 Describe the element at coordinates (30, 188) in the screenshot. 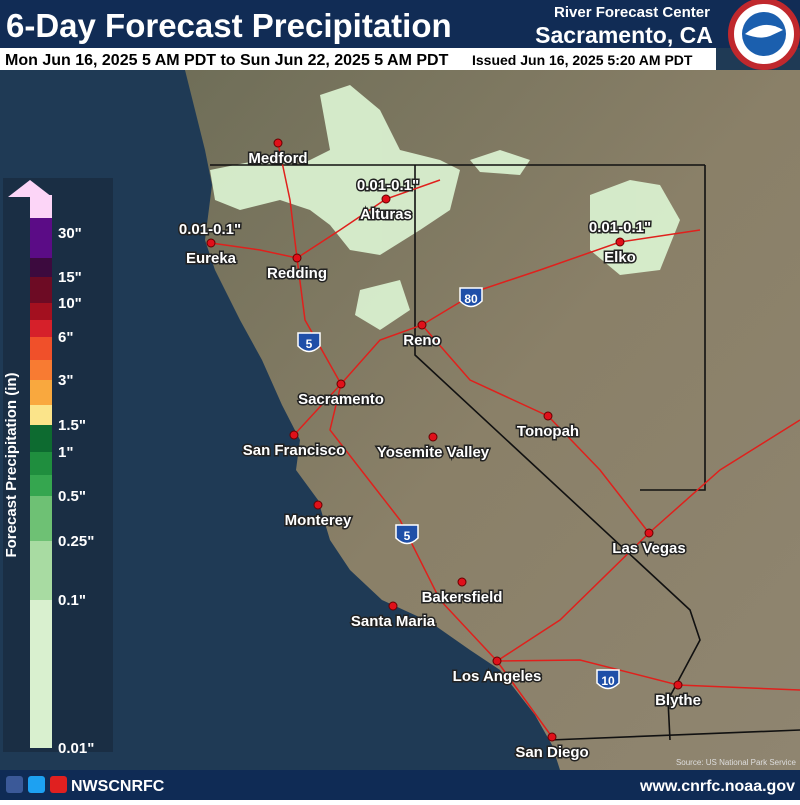

I see `legend-arrow` at that location.